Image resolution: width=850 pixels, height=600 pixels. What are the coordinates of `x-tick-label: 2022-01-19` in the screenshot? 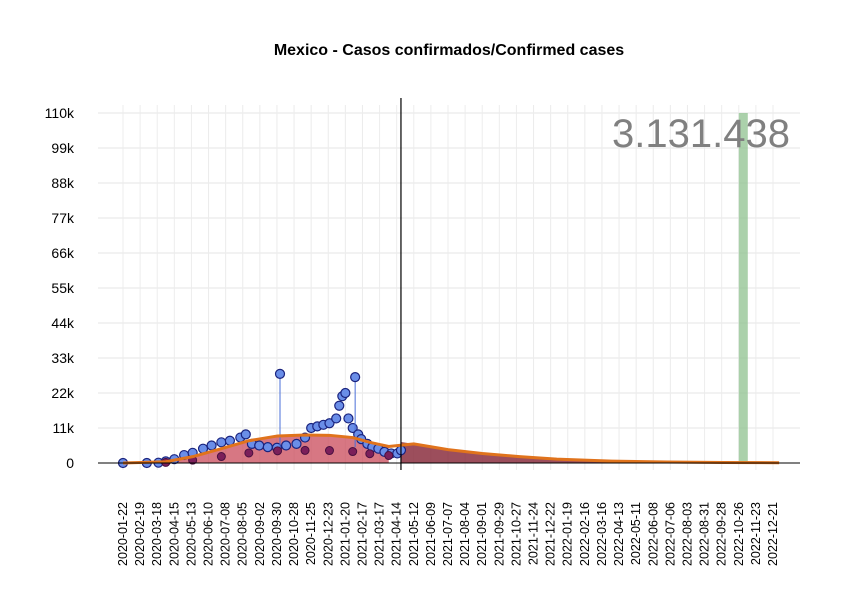 It's located at (568, 534).